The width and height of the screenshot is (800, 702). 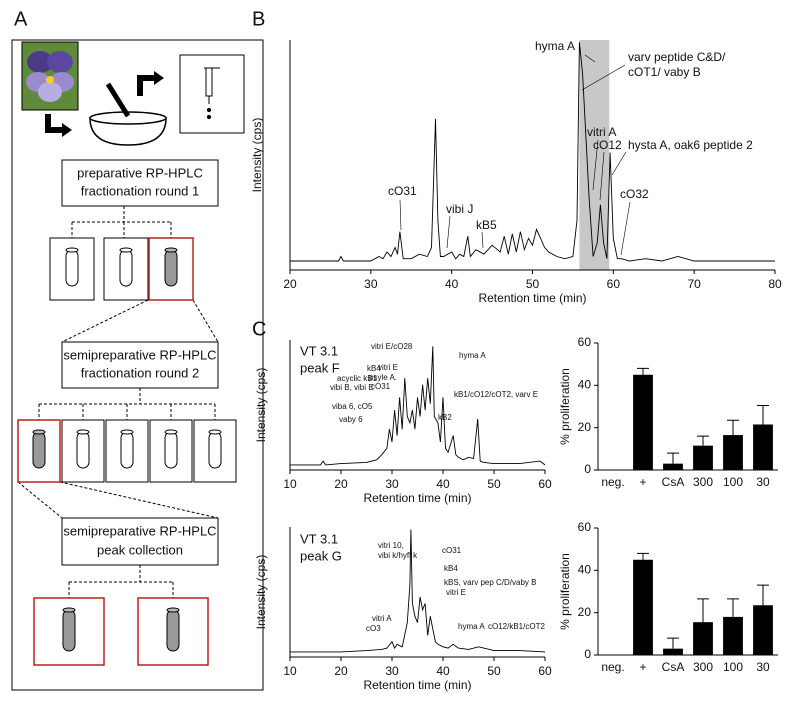 I want to click on axis, so click(x=687, y=592).